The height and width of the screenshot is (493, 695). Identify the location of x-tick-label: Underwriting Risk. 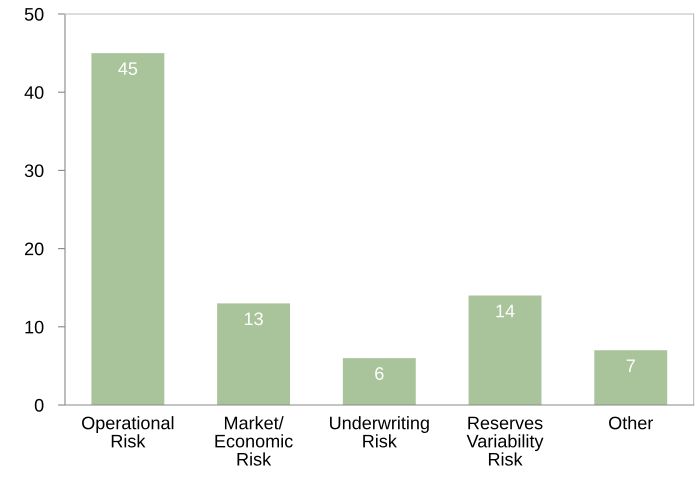
(379, 432).